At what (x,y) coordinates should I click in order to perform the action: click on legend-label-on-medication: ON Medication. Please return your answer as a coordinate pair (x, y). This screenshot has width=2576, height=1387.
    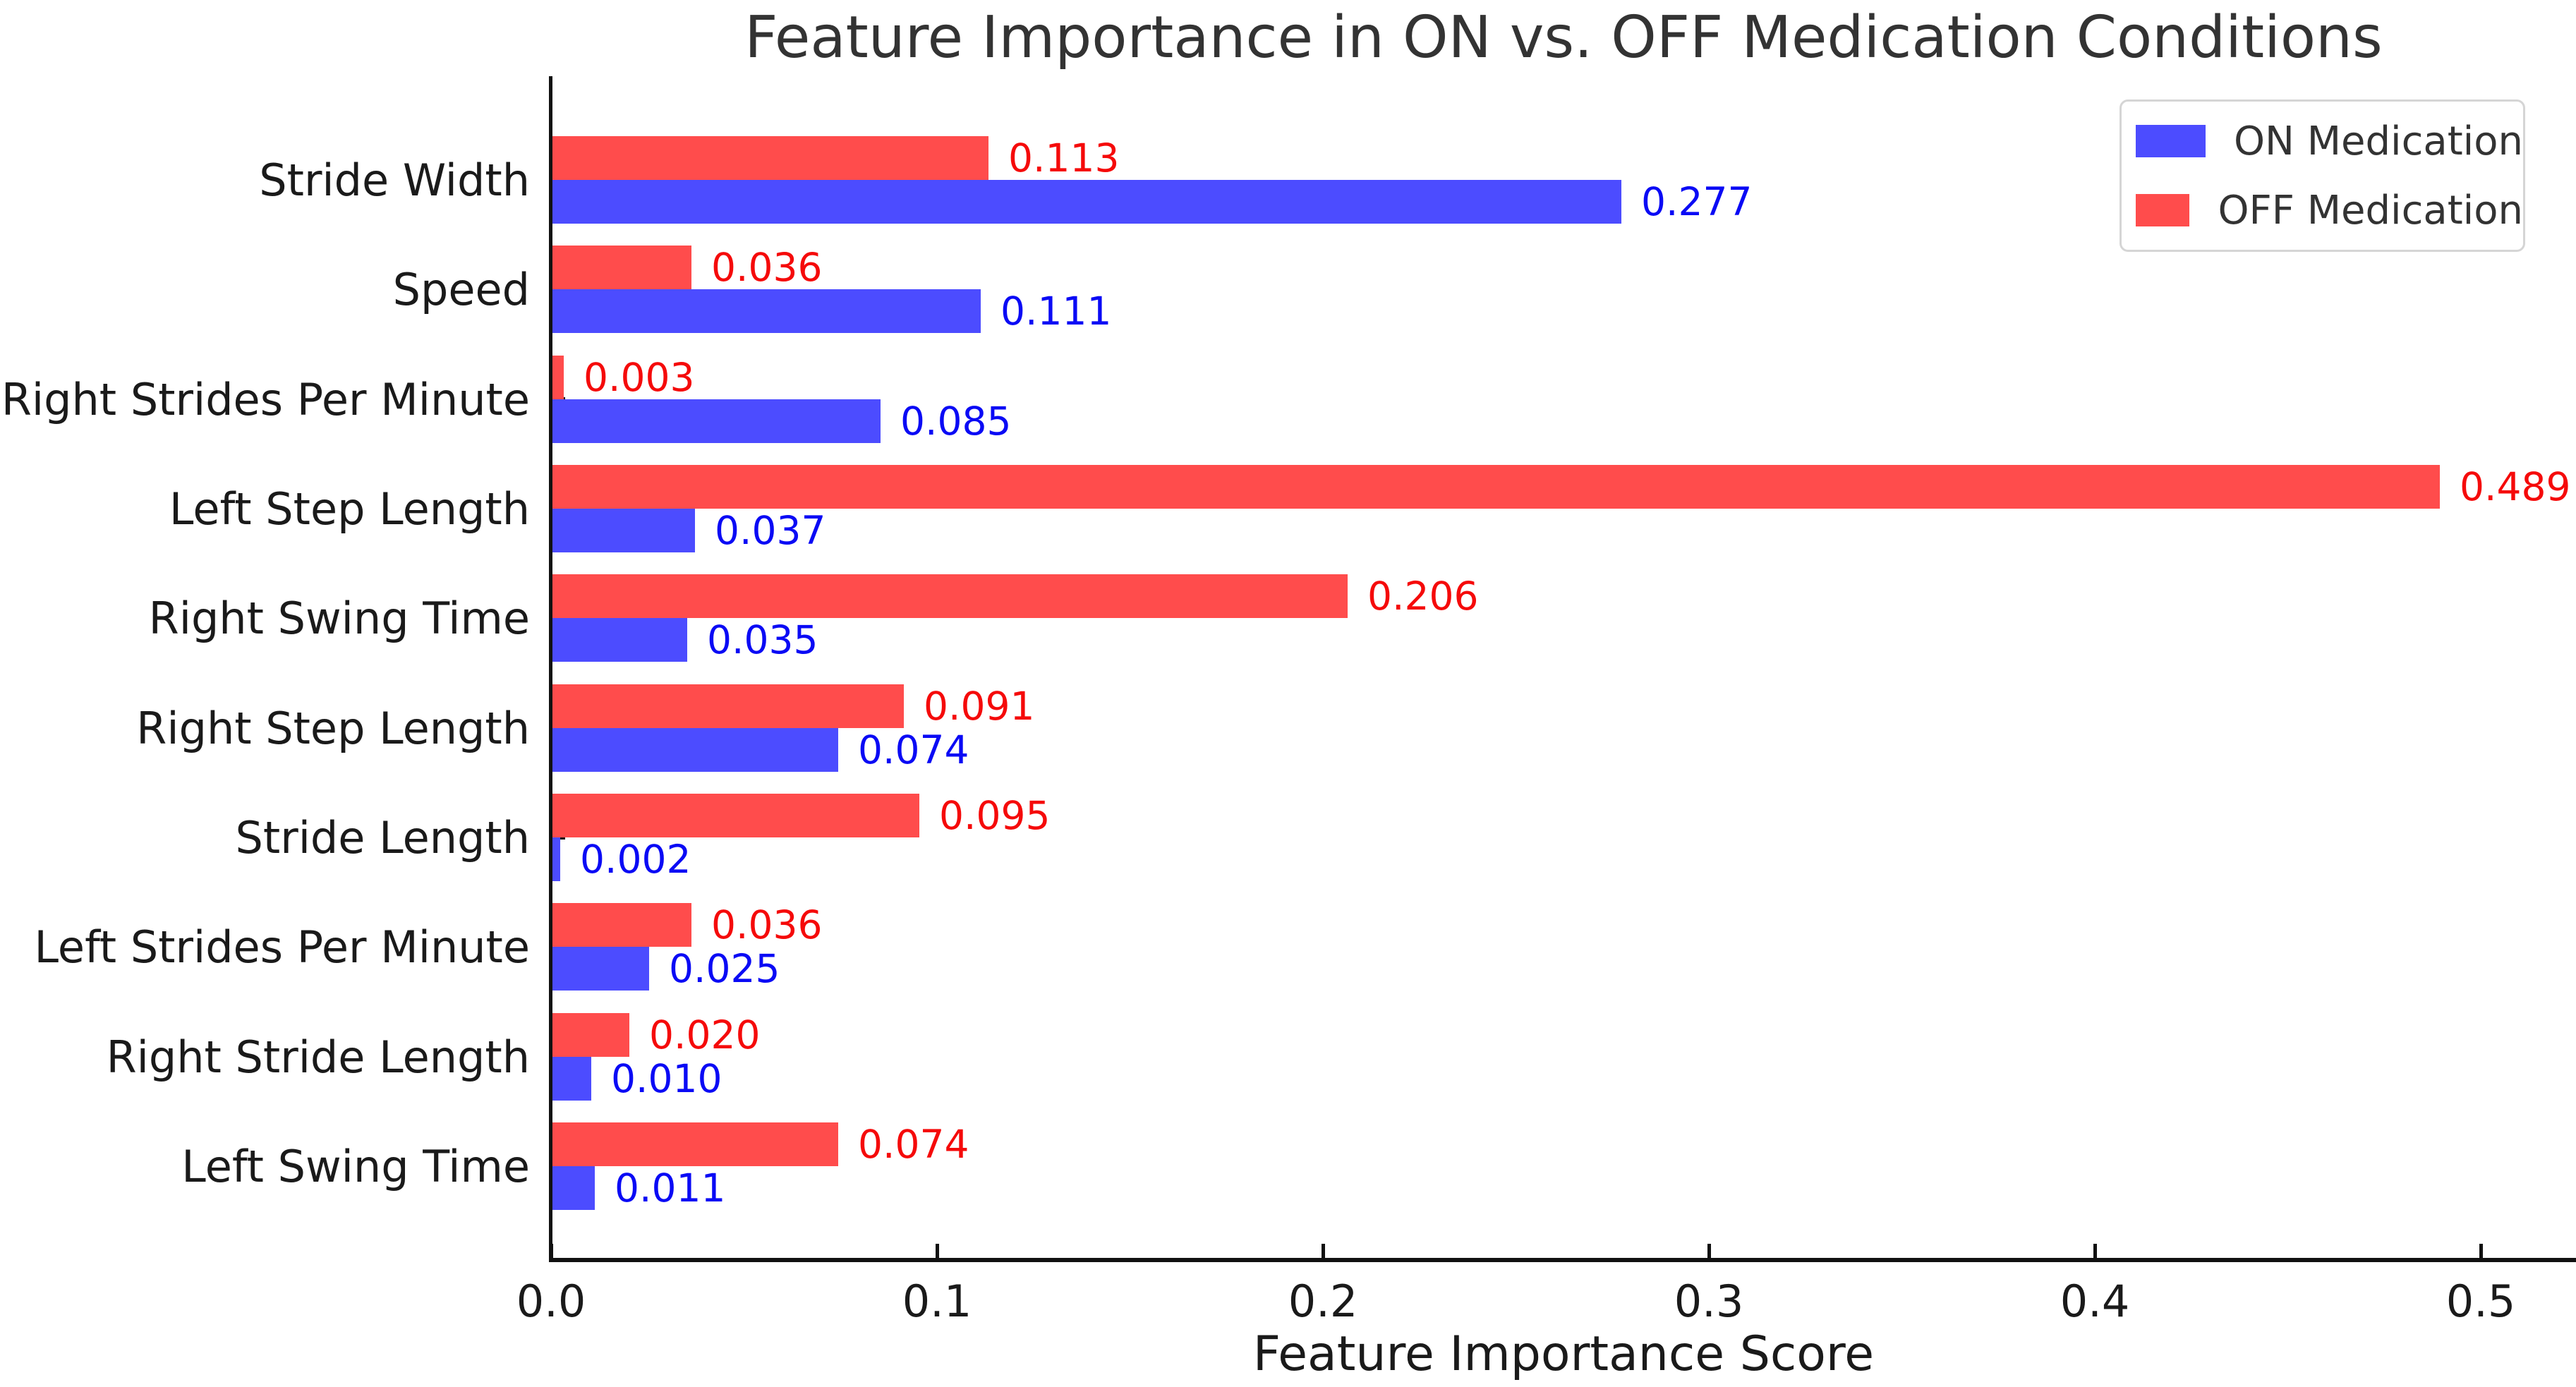
    Looking at the image, I should click on (2378, 141).